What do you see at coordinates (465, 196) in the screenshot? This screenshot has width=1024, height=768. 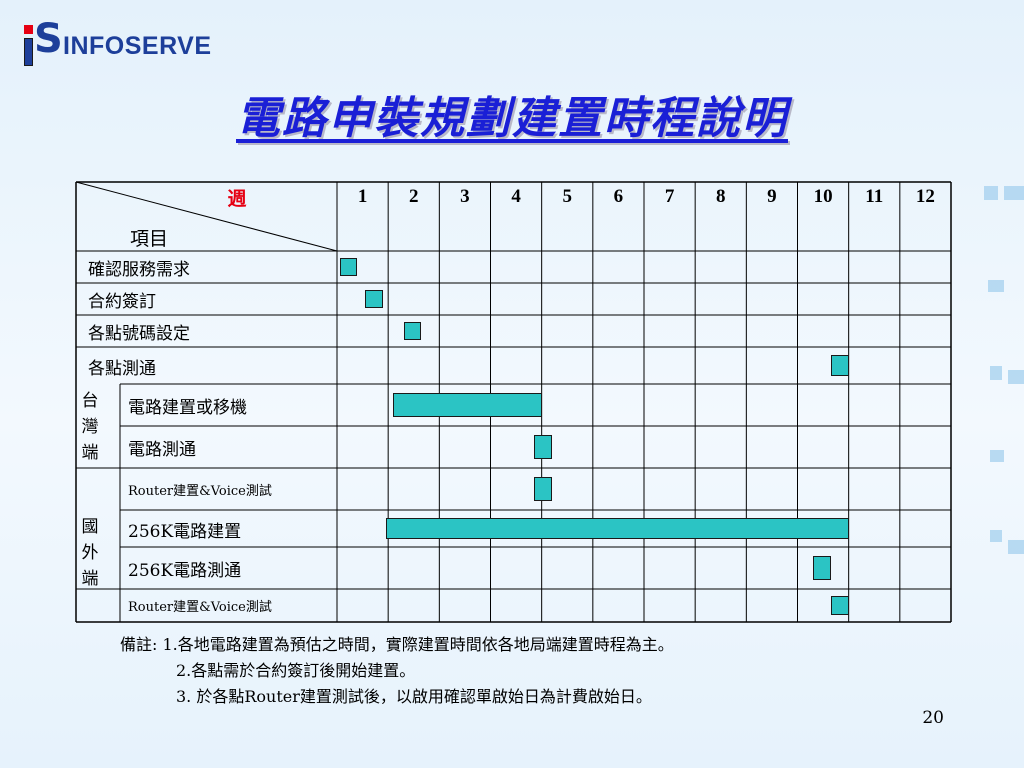 I see `week-number: 3` at bounding box center [465, 196].